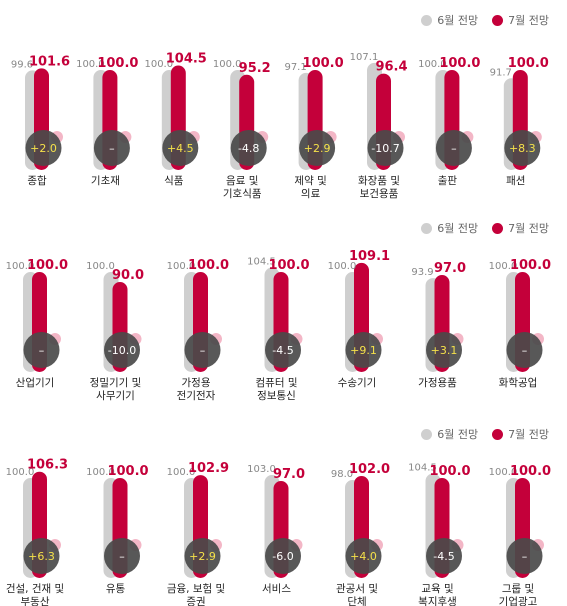 The width and height of the screenshot is (567, 606). I want to click on value-label-curr: 104.5, so click(186, 59).